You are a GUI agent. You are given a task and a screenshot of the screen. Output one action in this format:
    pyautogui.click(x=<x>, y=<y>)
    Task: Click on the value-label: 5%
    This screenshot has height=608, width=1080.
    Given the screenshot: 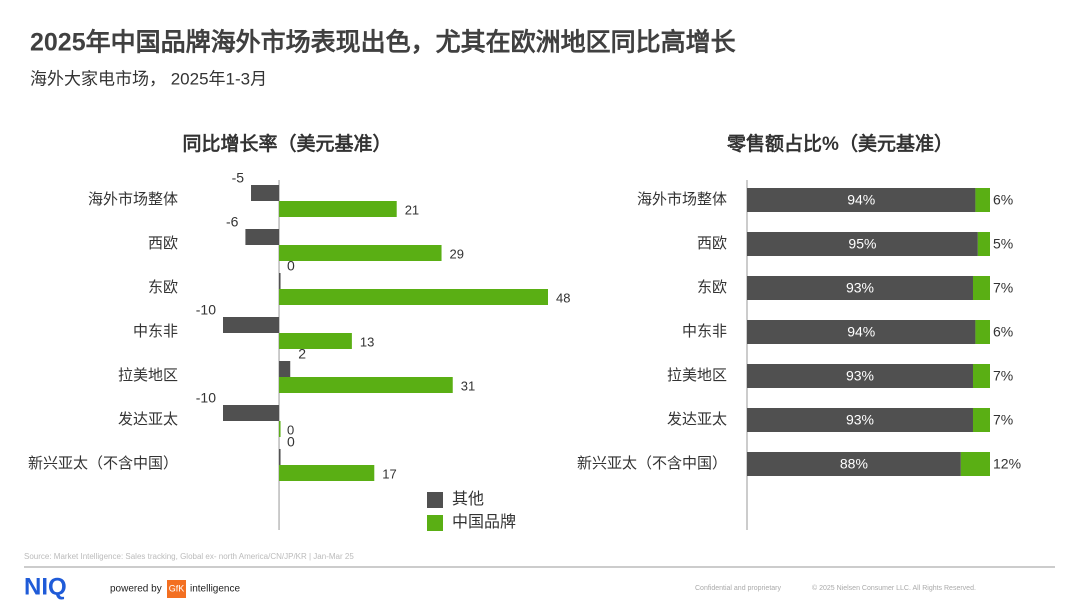 What is the action you would take?
    pyautogui.click(x=1003, y=244)
    